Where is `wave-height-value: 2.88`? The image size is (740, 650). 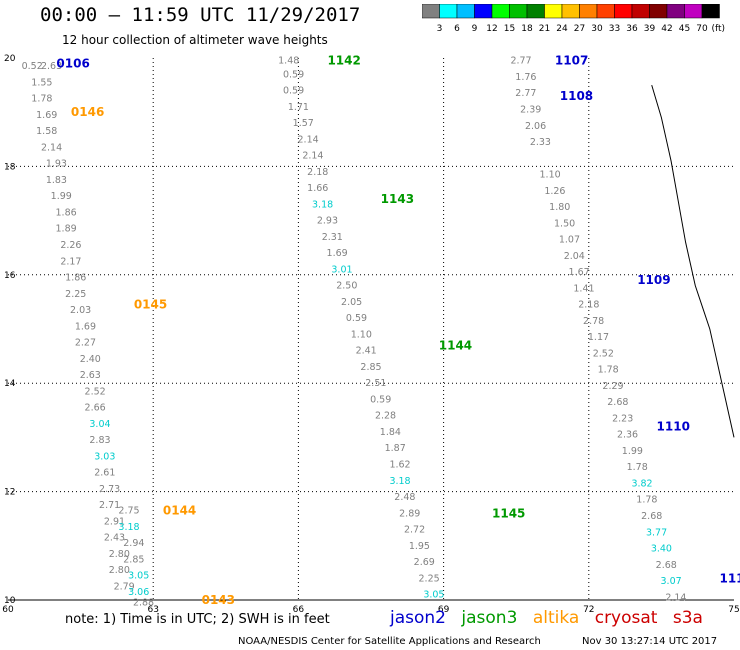 wave-height-value: 2.88 is located at coordinates (143, 603).